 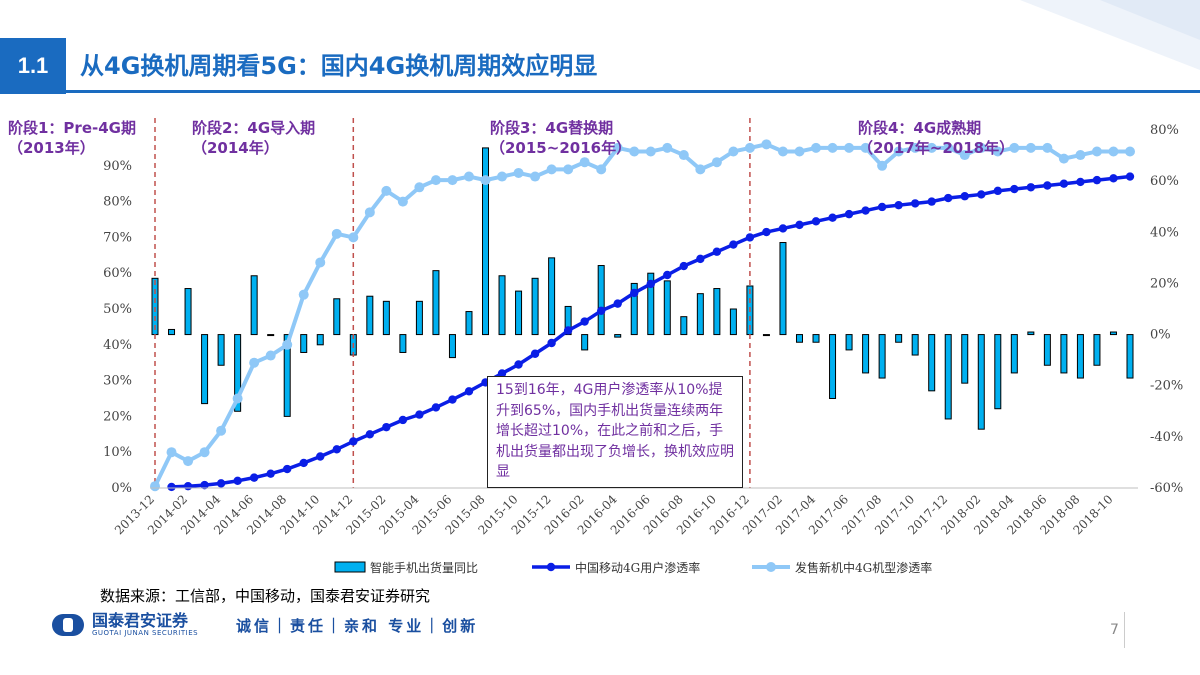 What do you see at coordinates (339, 66) in the screenshot?
I see `page-title: 从4G换机周期看5G：国内4G换机周期效应明显` at bounding box center [339, 66].